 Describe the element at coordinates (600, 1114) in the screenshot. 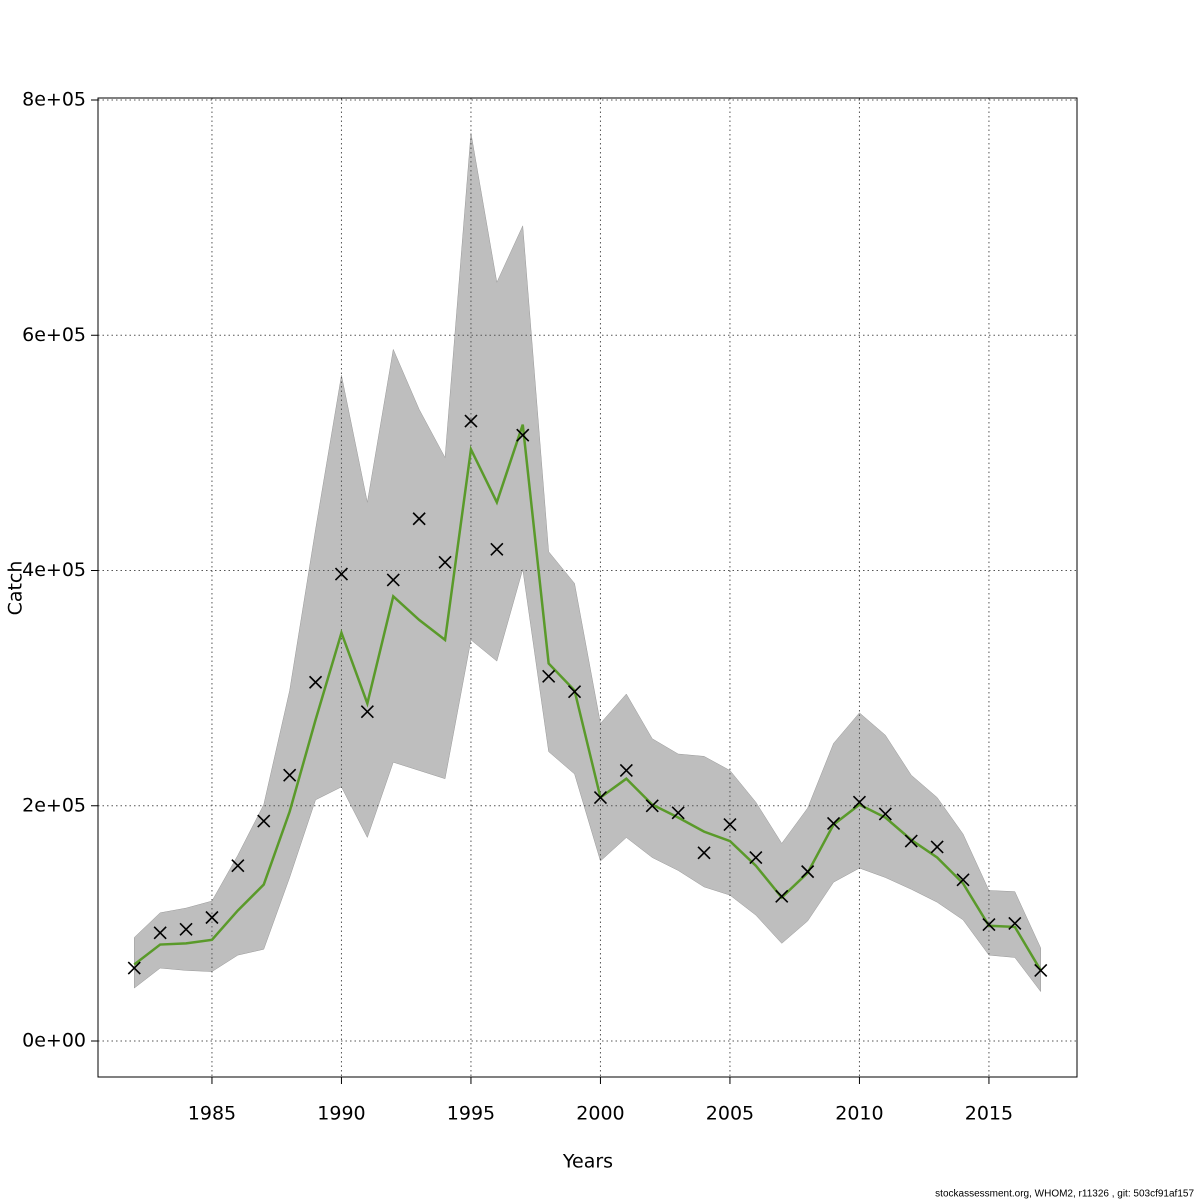

I see `x-tick-label: 2000` at that location.